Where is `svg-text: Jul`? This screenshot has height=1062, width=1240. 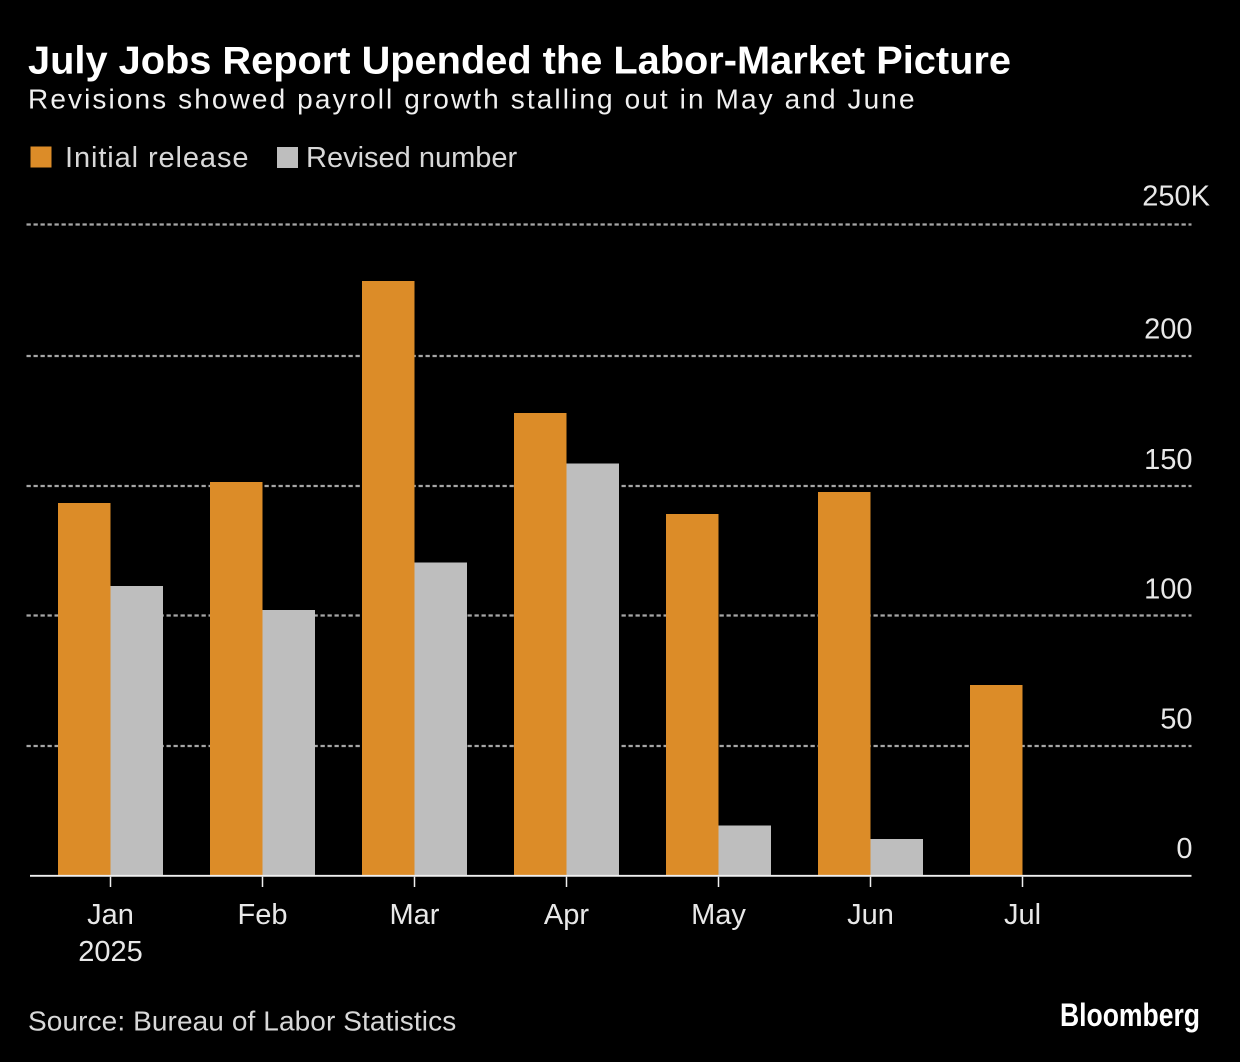
svg-text: Jul is located at coordinates (1022, 915).